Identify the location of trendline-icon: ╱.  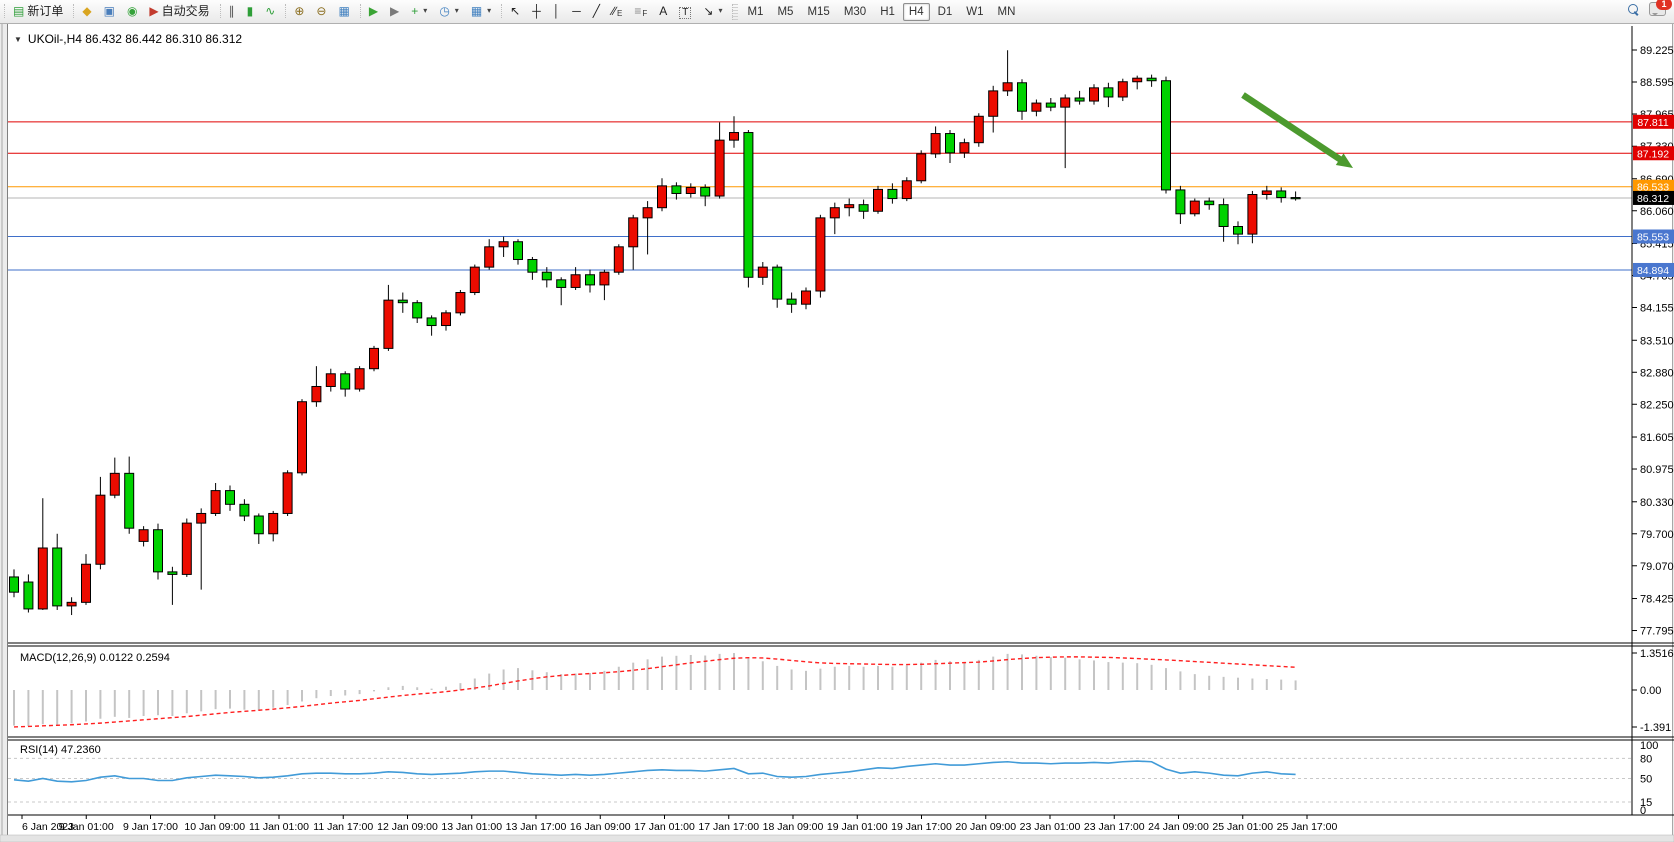
(596, 10).